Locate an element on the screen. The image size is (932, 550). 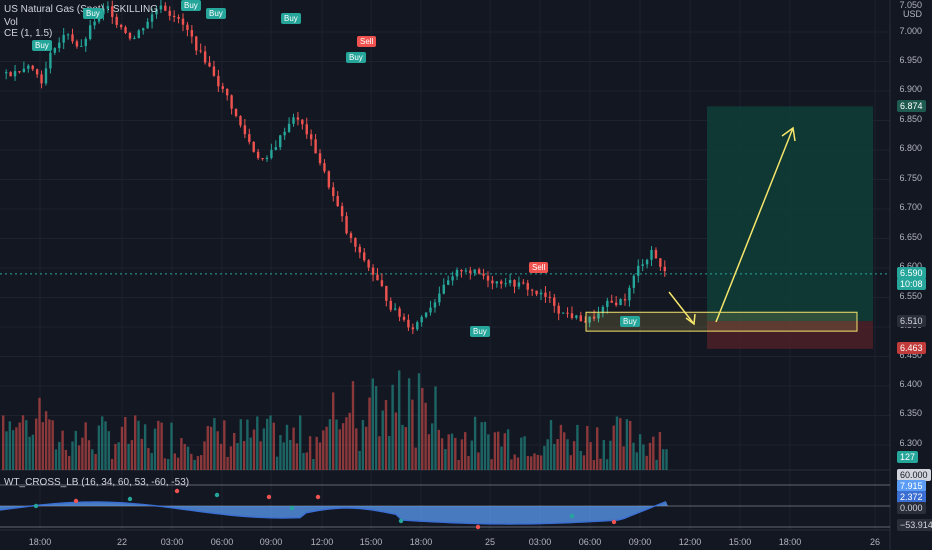
price-tick-label: 6.400 is located at coordinates (910, 384).